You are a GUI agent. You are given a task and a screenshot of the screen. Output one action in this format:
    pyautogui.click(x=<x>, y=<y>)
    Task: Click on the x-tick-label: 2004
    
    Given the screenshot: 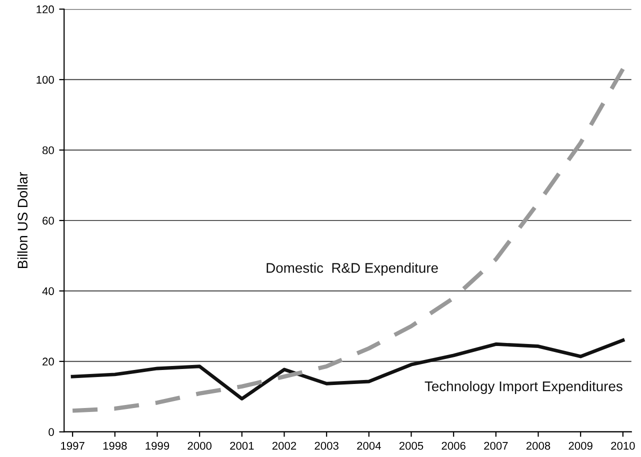 What is the action you would take?
    pyautogui.click(x=369, y=446)
    